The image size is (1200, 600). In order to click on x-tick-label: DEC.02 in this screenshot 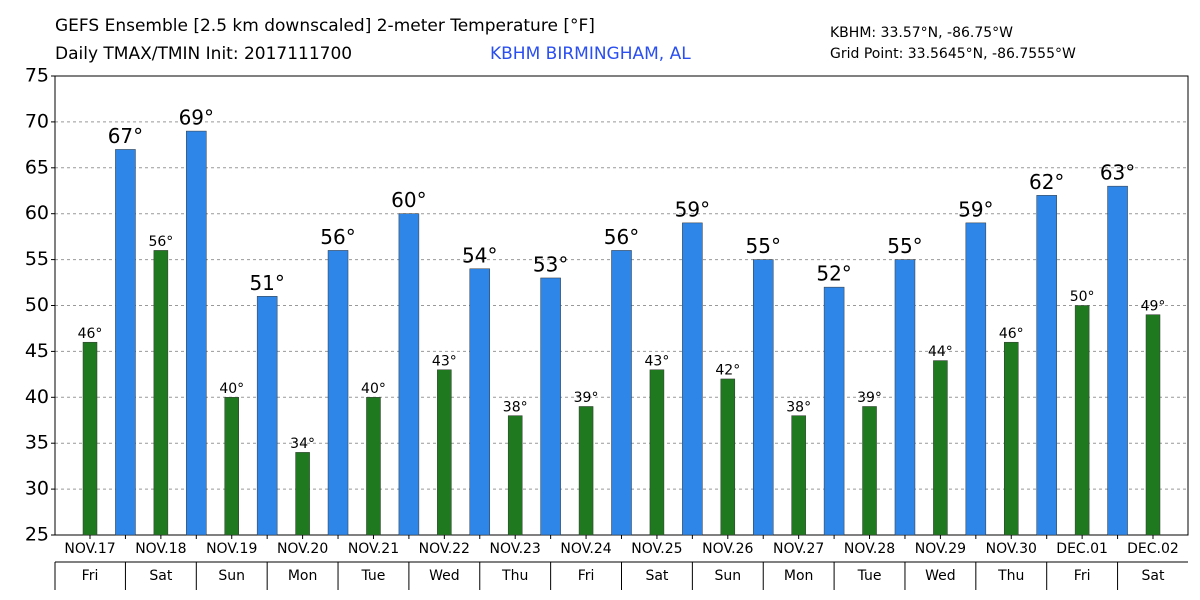, I will do `click(1153, 549)`.